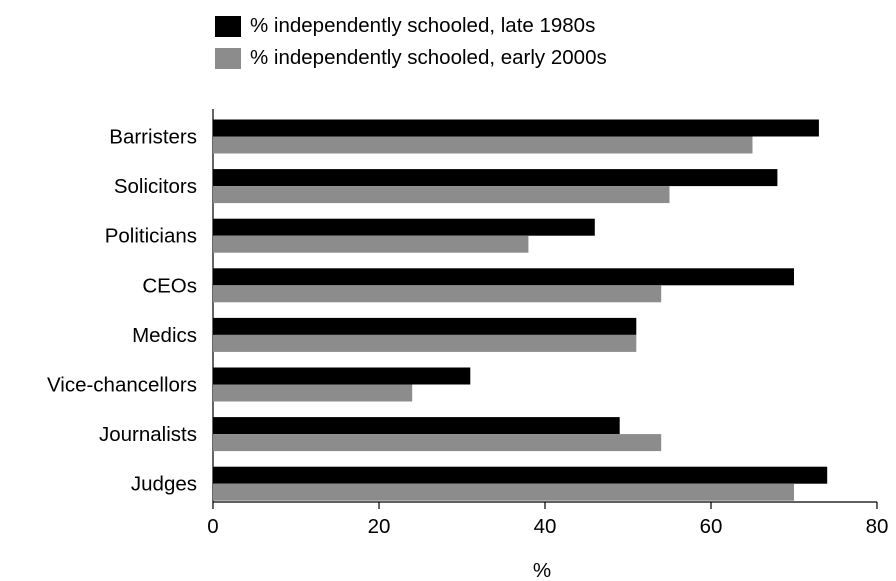 This screenshot has width=896, height=581. What do you see at coordinates (423, 25) in the screenshot?
I see `legend-label-late-1980s: % independently schooled, late 1980s` at bounding box center [423, 25].